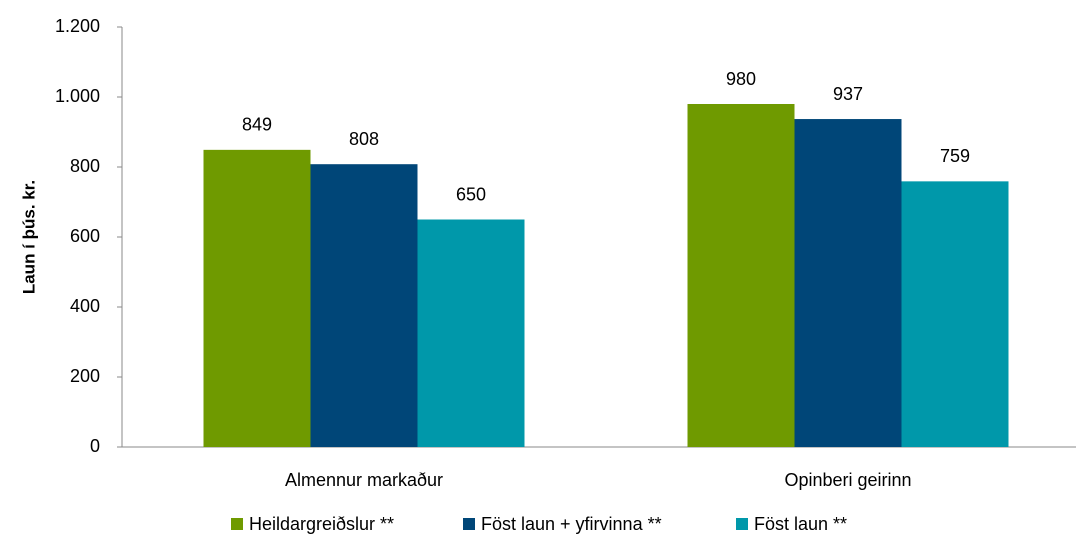 This screenshot has height=547, width=1076. I want to click on x-tick-label: Opinberi geirinn, so click(847, 480).